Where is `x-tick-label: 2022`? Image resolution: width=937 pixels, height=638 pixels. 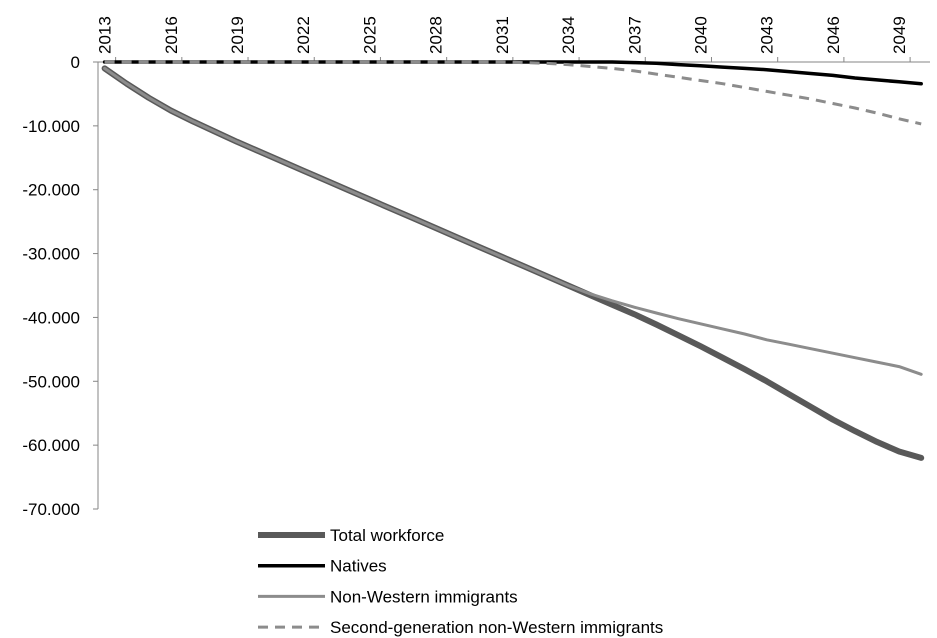 x-tick-label: 2022 is located at coordinates (303, 35).